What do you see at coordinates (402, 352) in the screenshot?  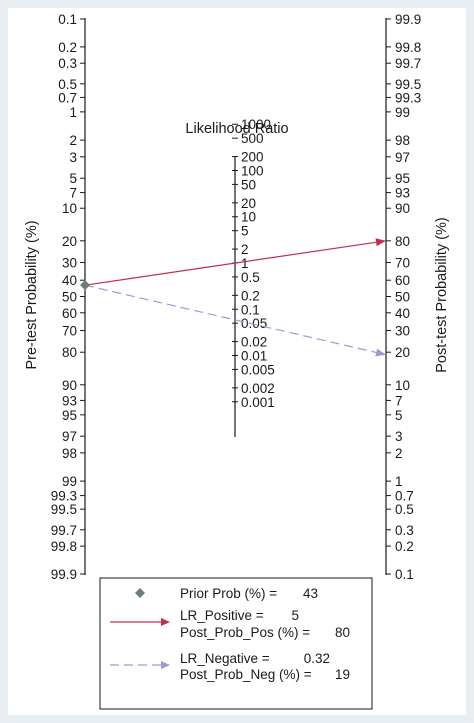 I see `right-tick-label: 20` at bounding box center [402, 352].